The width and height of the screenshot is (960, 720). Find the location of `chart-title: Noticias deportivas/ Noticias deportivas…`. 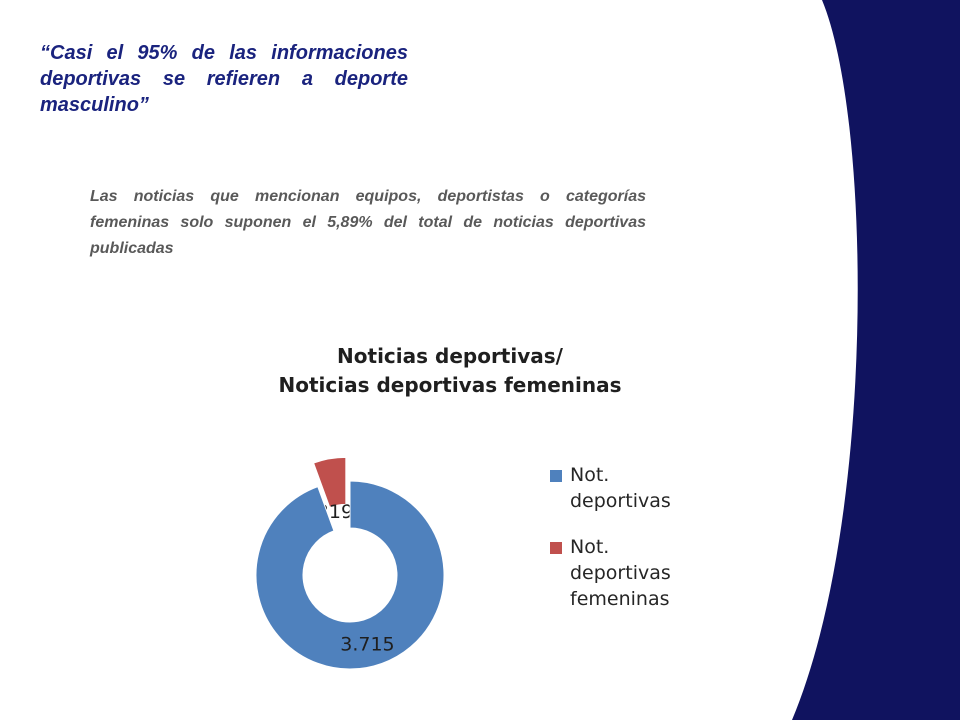

chart-title: Noticias deportivas/ Noticias deportivas… is located at coordinates (450, 371).